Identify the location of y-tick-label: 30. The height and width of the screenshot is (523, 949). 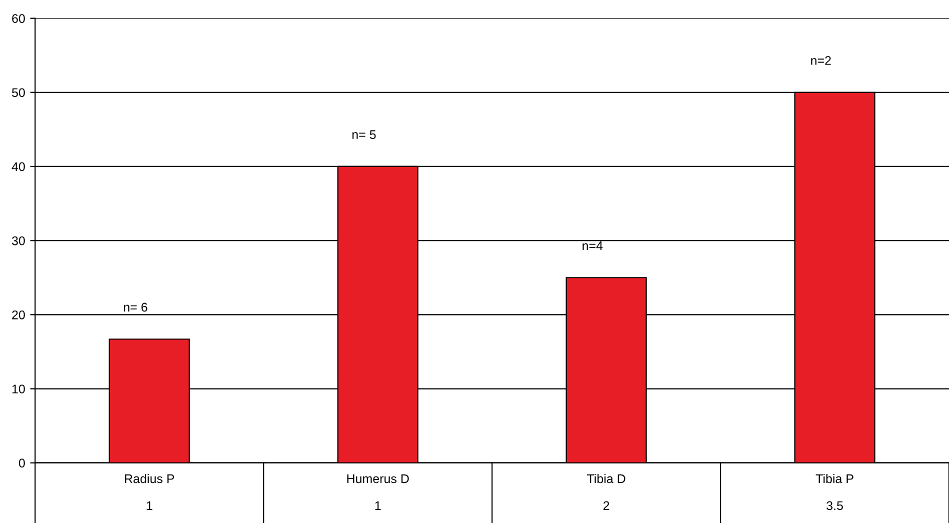
(18, 241).